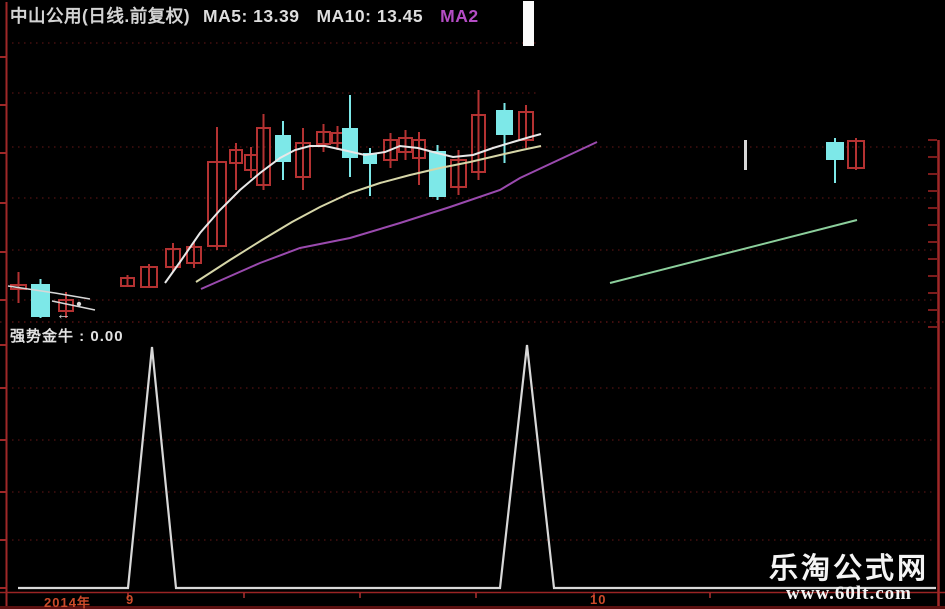  I want to click on green-trend-line, so click(733, 251).